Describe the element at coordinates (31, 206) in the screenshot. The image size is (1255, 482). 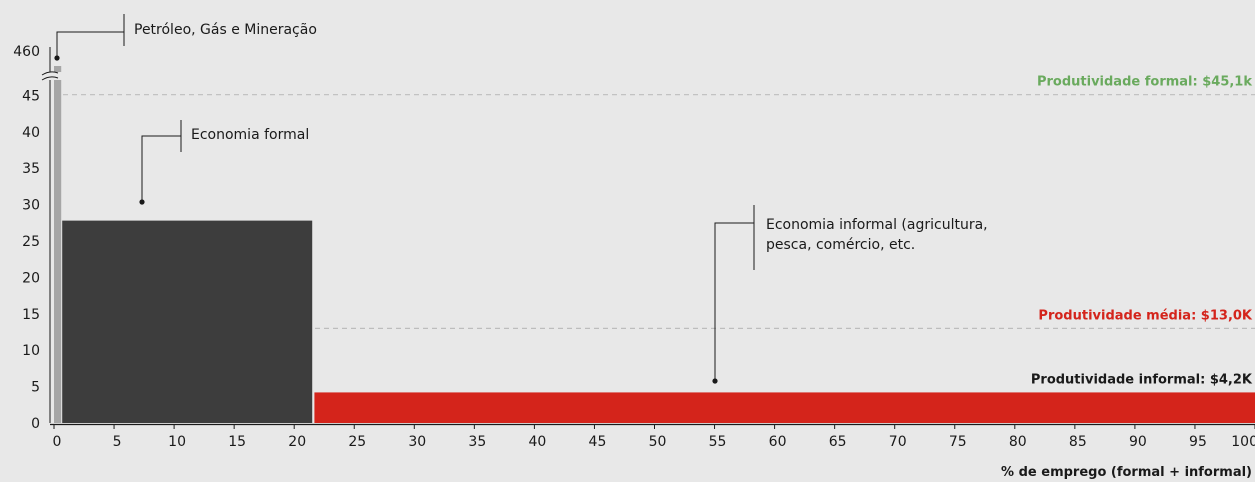
I see `y-tick-label: 30` at that location.